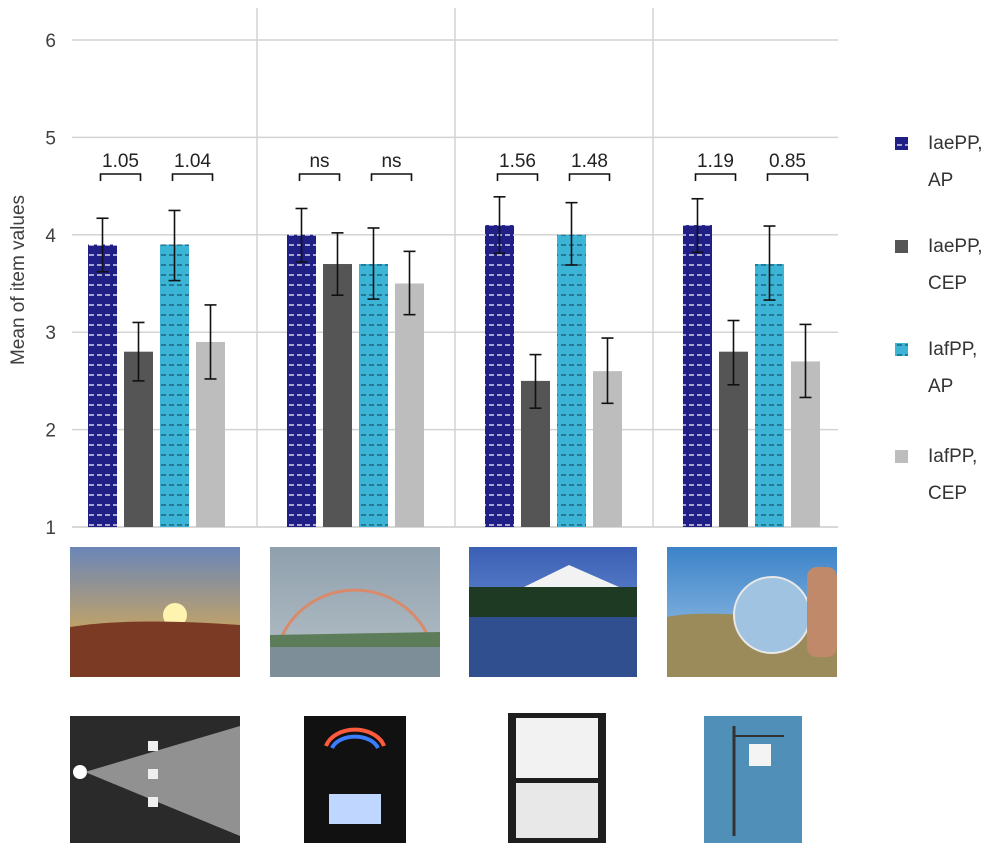 This screenshot has width=993, height=843. Describe the element at coordinates (715, 161) in the screenshot. I see `comparison-label: 1.19` at that location.